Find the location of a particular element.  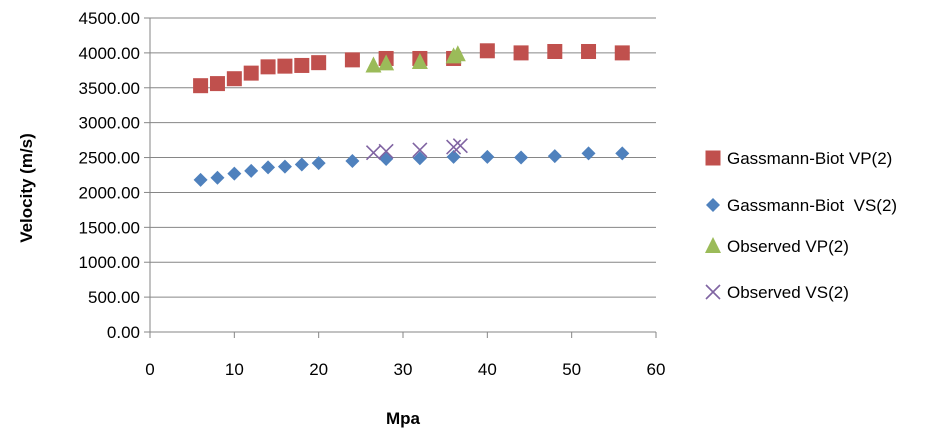

legend-label: Observed VS(2) is located at coordinates (788, 292).